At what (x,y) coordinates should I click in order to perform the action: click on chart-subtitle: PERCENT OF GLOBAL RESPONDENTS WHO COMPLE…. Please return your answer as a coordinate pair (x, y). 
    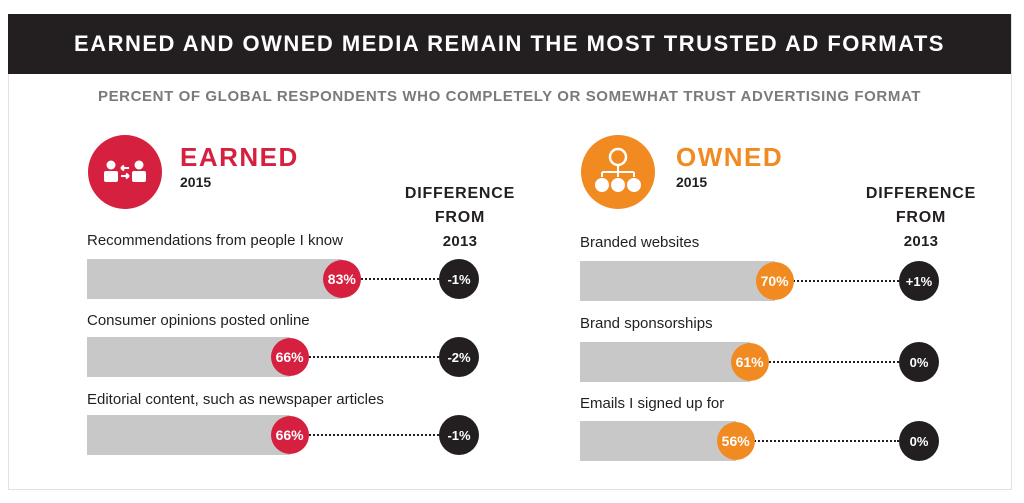
    Looking at the image, I should click on (509, 96).